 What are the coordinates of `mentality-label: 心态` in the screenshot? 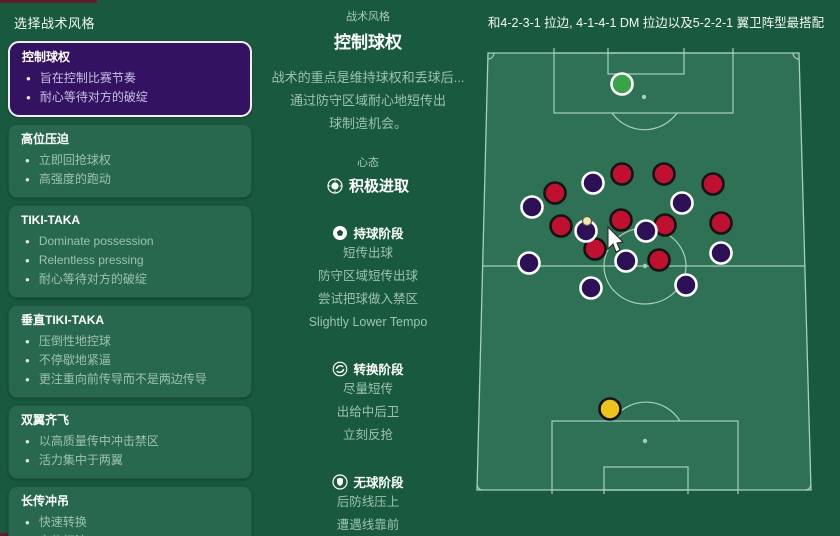 It's located at (368, 163).